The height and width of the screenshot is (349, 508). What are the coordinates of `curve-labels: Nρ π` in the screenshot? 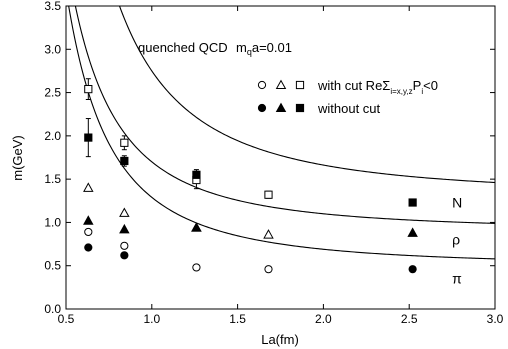 It's located at (457, 241).